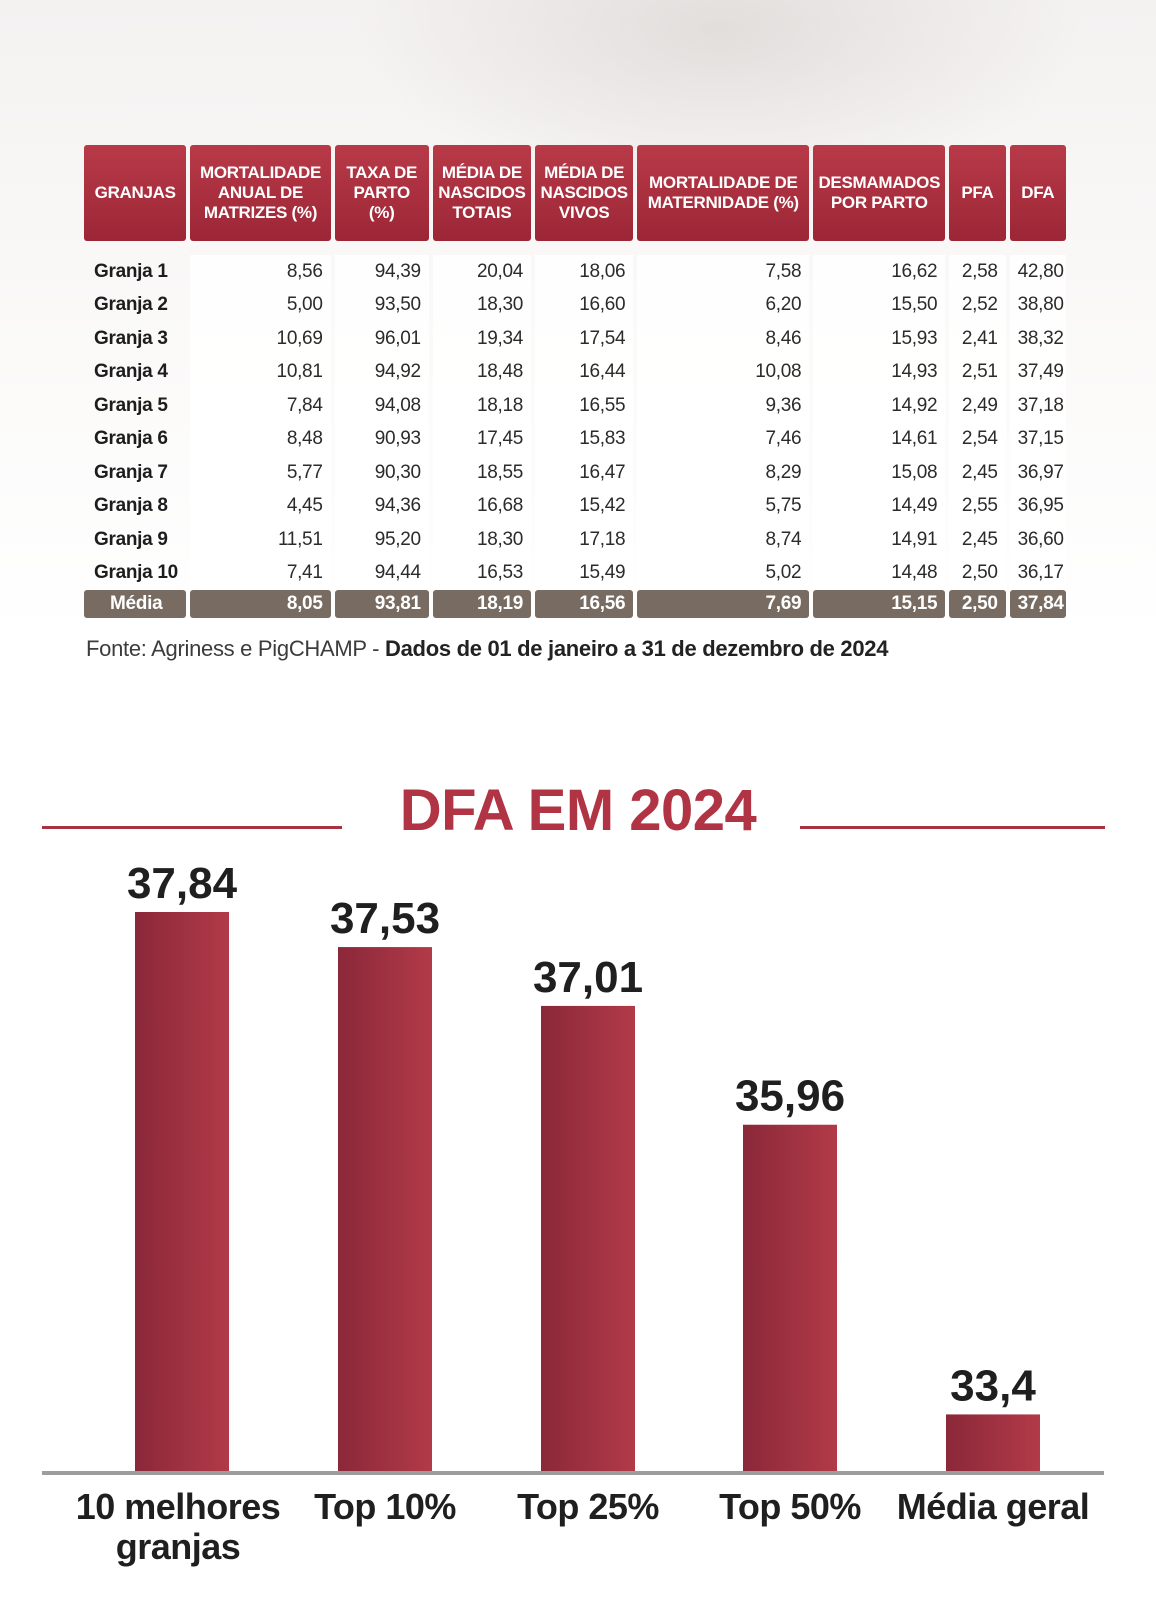 Image resolution: width=1156 pixels, height=1600 pixels. What do you see at coordinates (977, 305) in the screenshot?
I see `table-cell: 2,52` at bounding box center [977, 305].